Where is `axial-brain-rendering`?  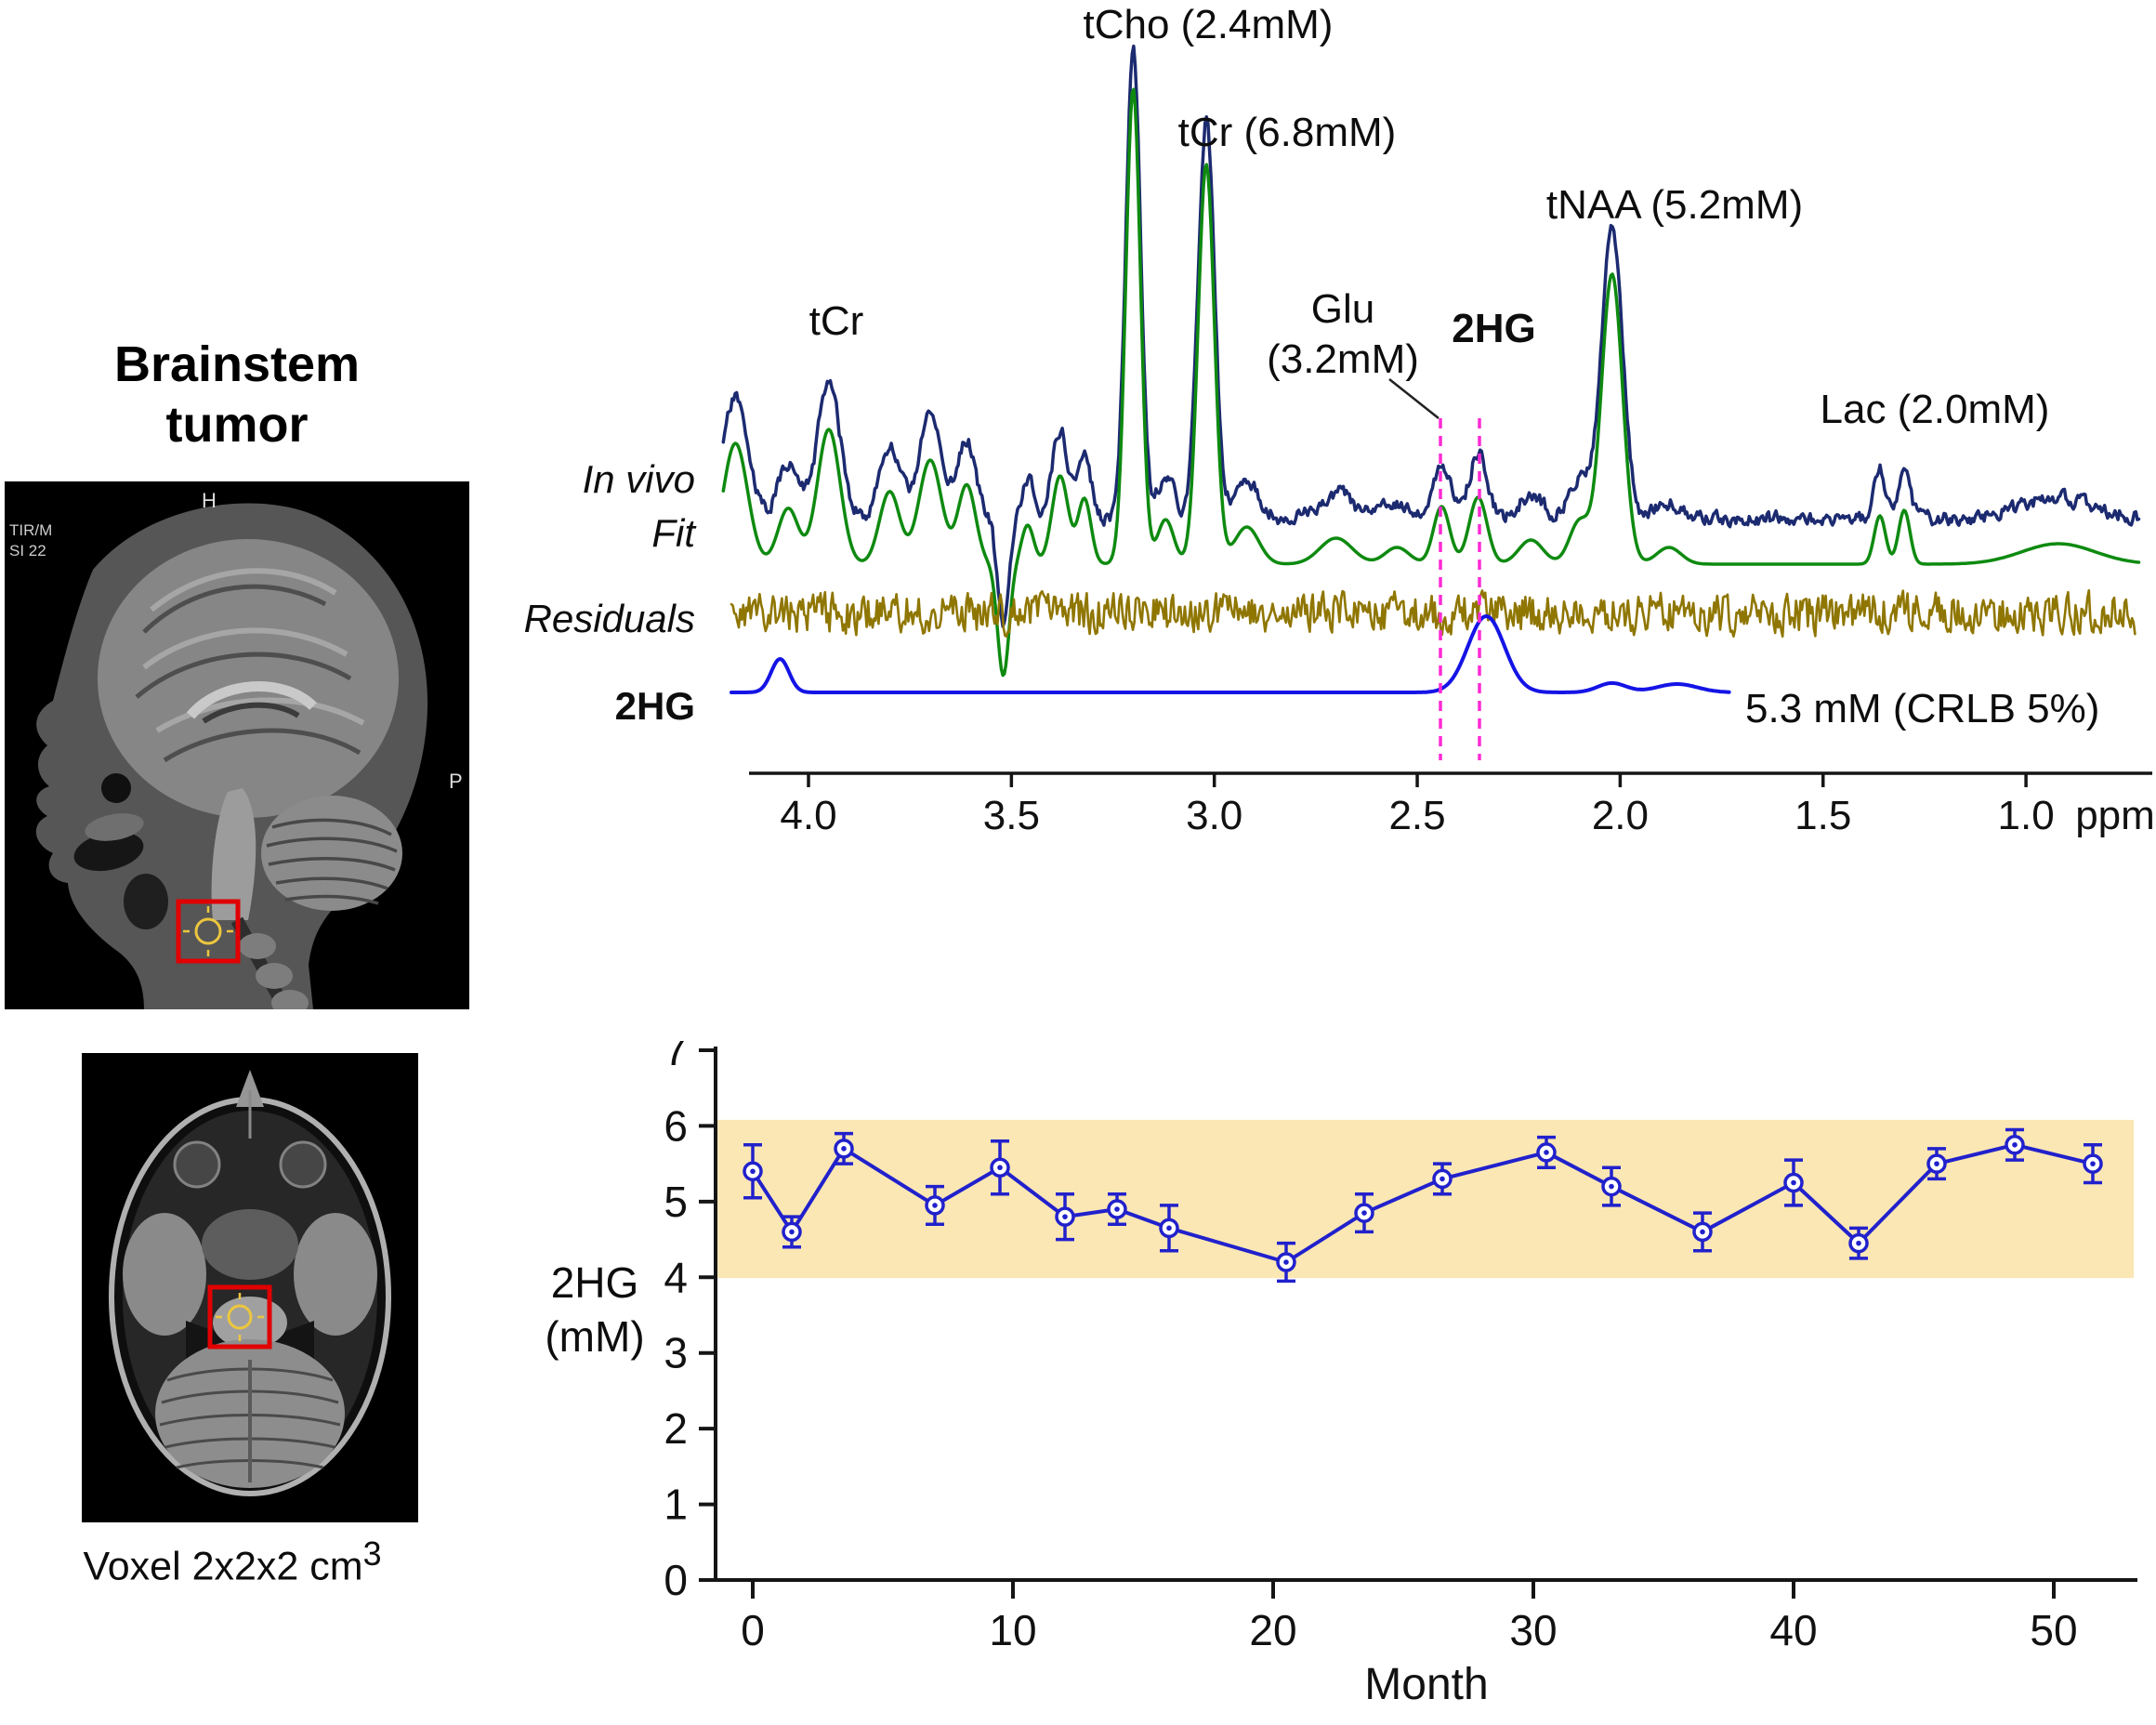
axial-brain-rendering is located at coordinates (250, 1288).